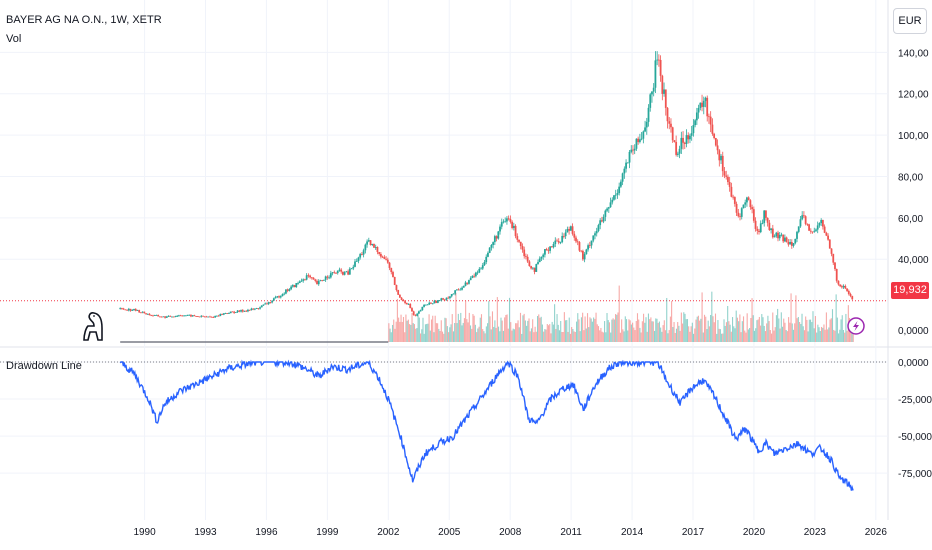 This screenshot has width=932, height=550. I want to click on volume-zero-label: 0,0000, so click(913, 331).